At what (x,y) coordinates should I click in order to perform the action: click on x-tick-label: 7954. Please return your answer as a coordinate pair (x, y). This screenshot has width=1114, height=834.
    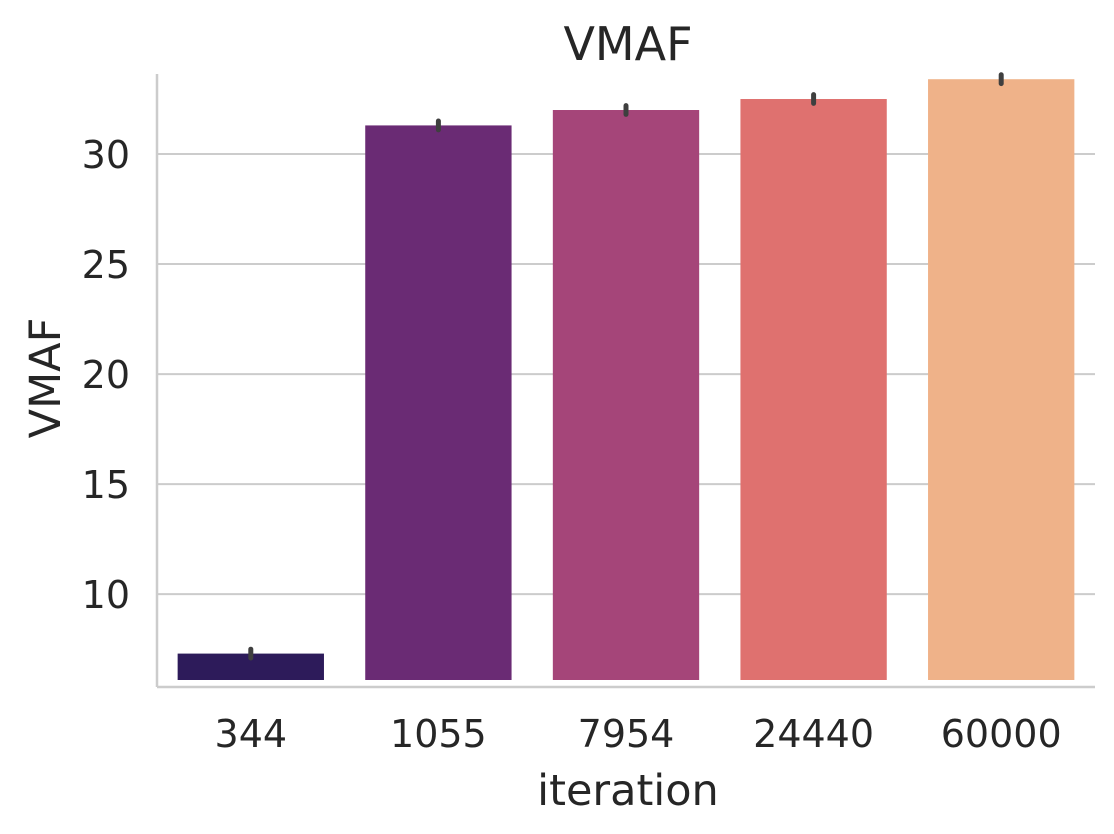
    Looking at the image, I should click on (626, 734).